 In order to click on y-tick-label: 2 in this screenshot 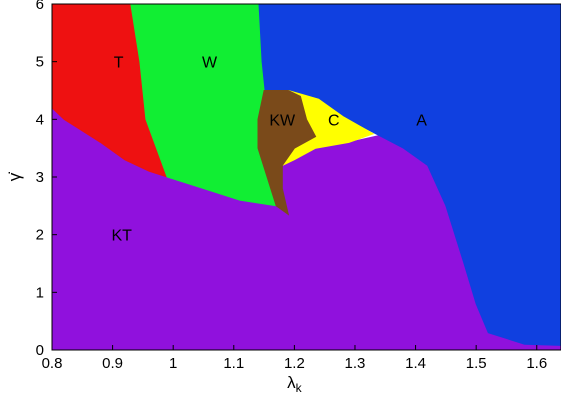, I will do `click(40, 235)`.